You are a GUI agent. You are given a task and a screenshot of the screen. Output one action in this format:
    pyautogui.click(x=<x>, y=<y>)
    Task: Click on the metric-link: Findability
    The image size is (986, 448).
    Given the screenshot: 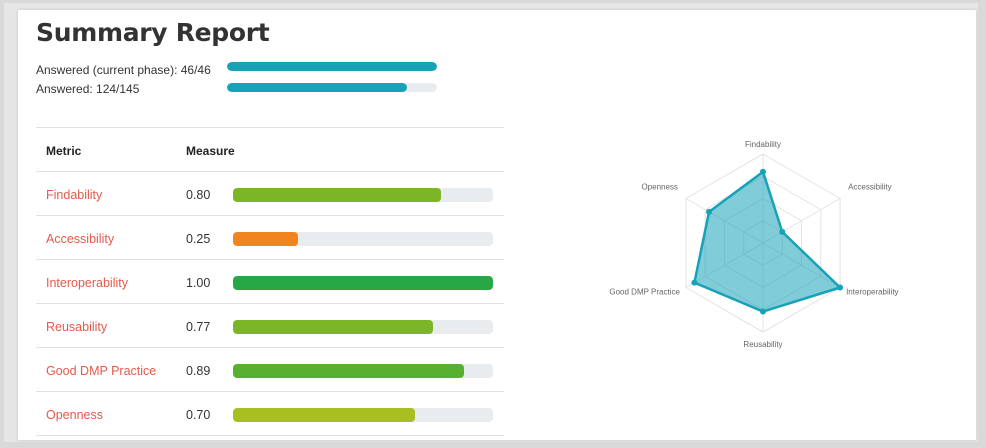 What is the action you would take?
    pyautogui.click(x=74, y=195)
    